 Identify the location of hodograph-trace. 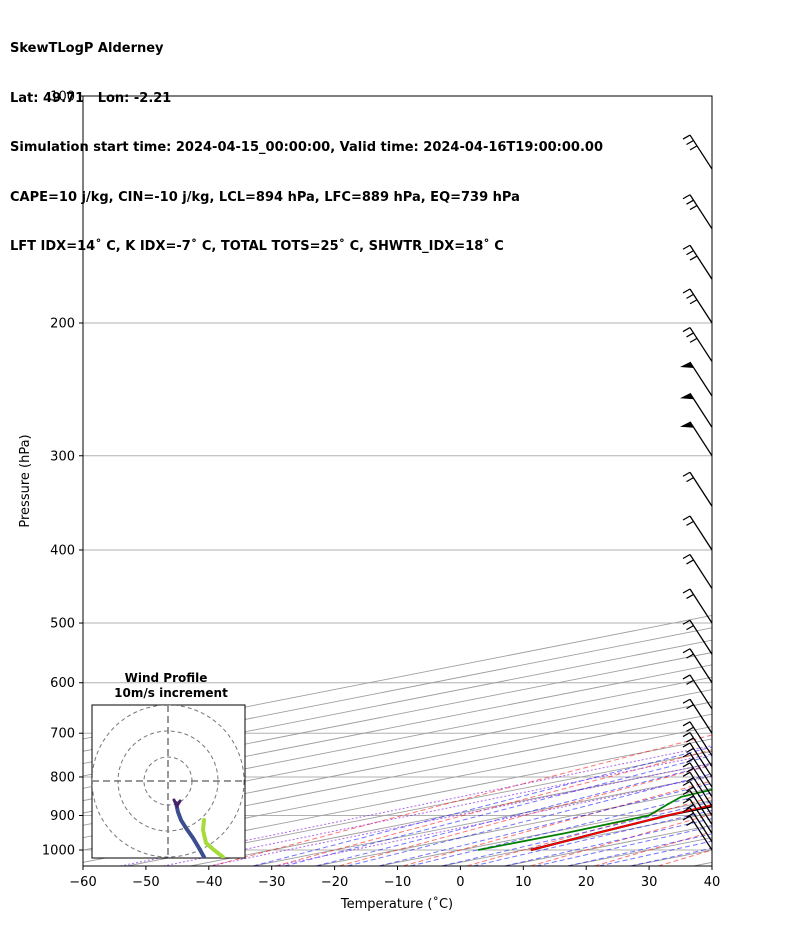
(190, 829).